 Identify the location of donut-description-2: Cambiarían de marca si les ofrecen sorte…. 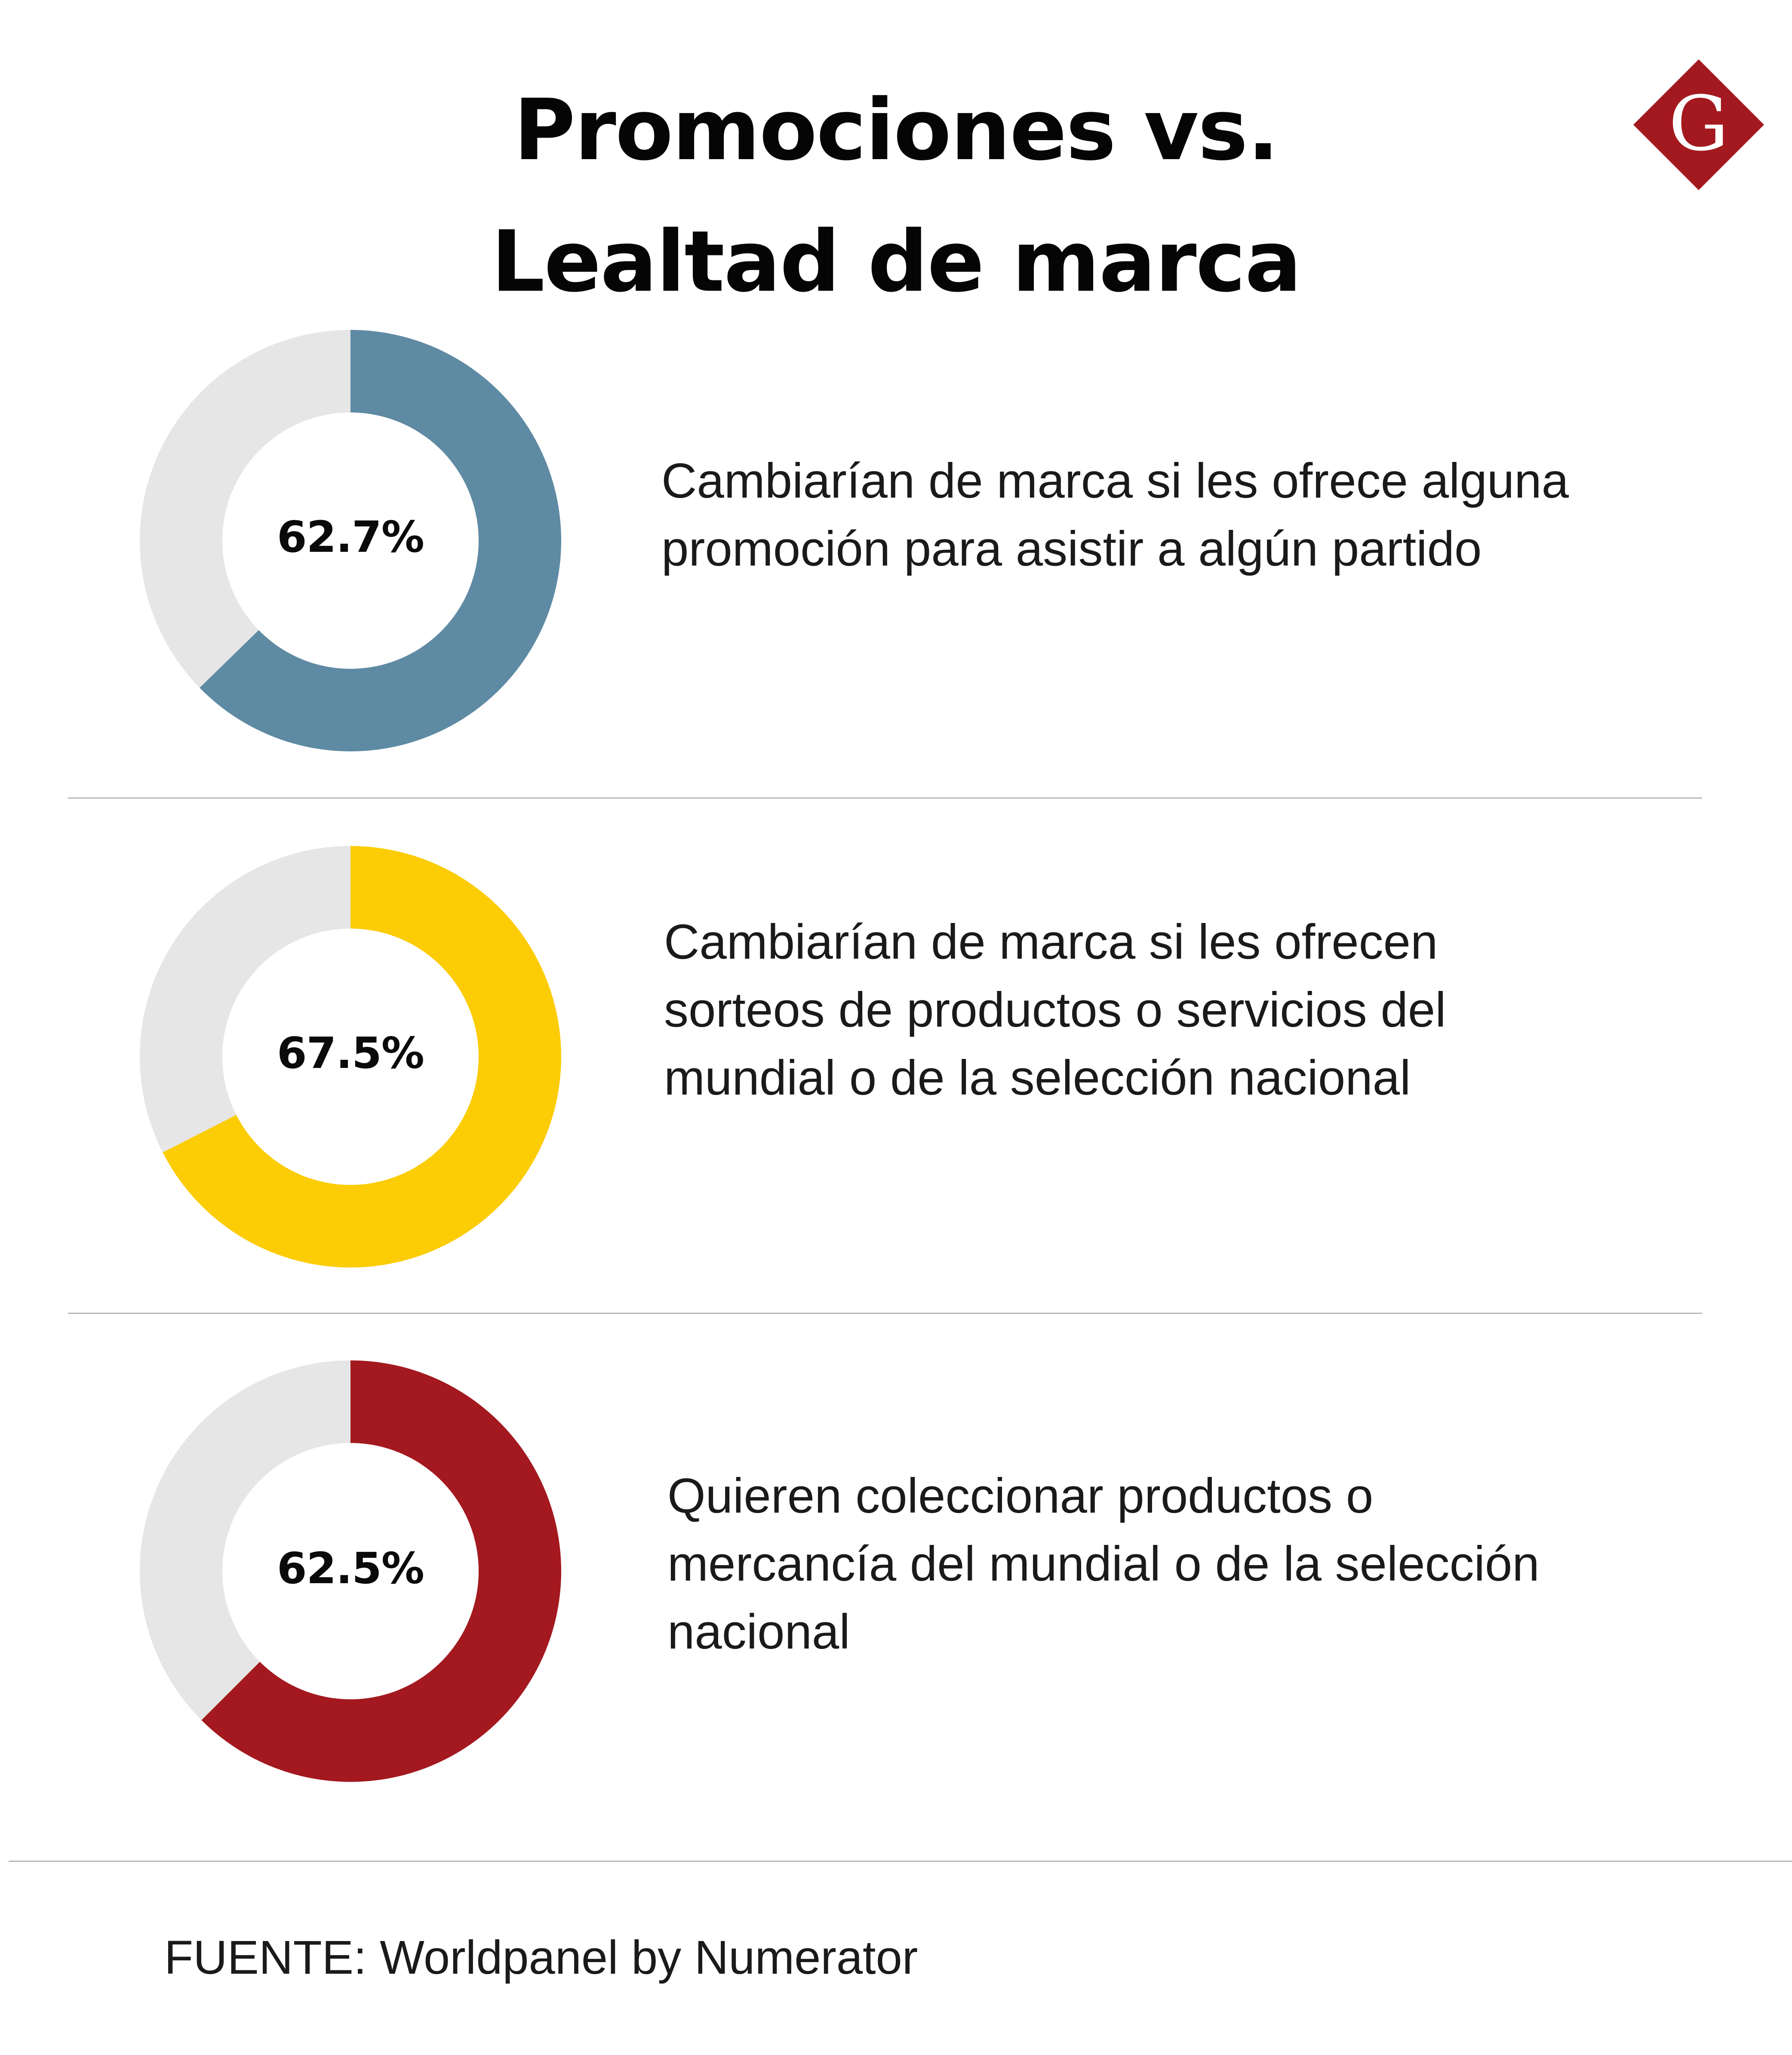
(1055, 1010).